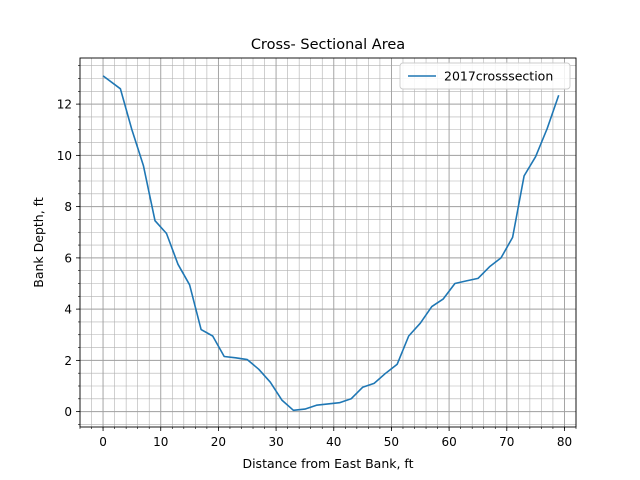 Image resolution: width=640 pixels, height=480 pixels. What do you see at coordinates (64, 156) in the screenshot?
I see `y-tick-label: 10` at bounding box center [64, 156].